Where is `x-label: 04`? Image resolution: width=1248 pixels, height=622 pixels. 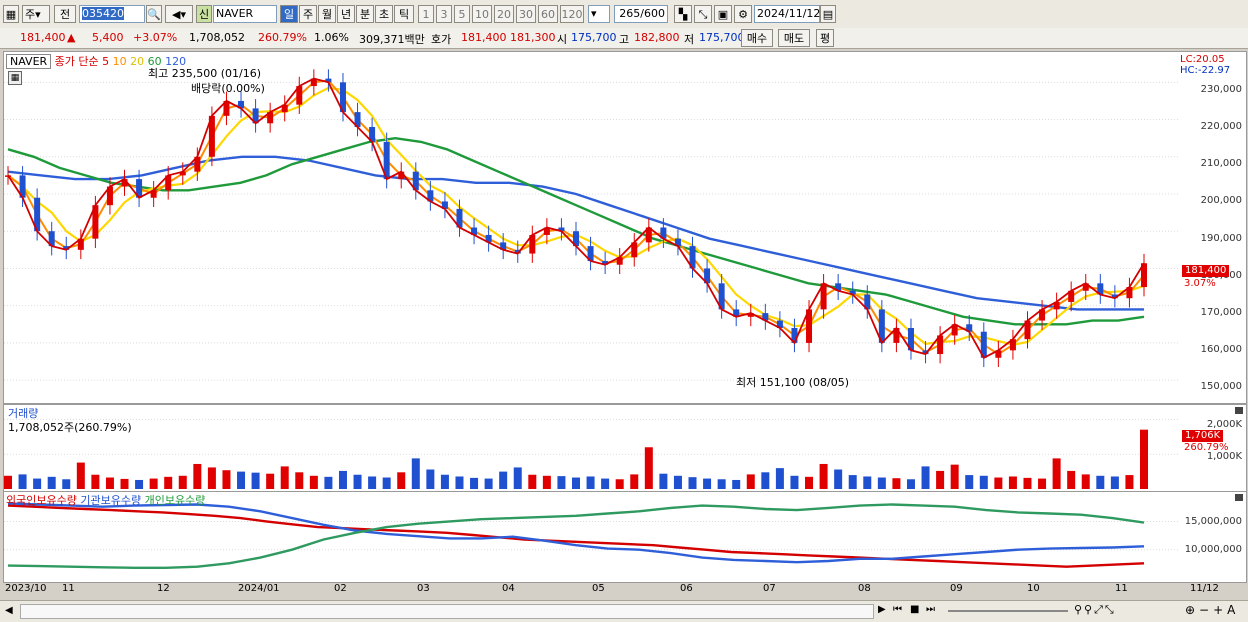 x-label: 04 is located at coordinates (508, 588).